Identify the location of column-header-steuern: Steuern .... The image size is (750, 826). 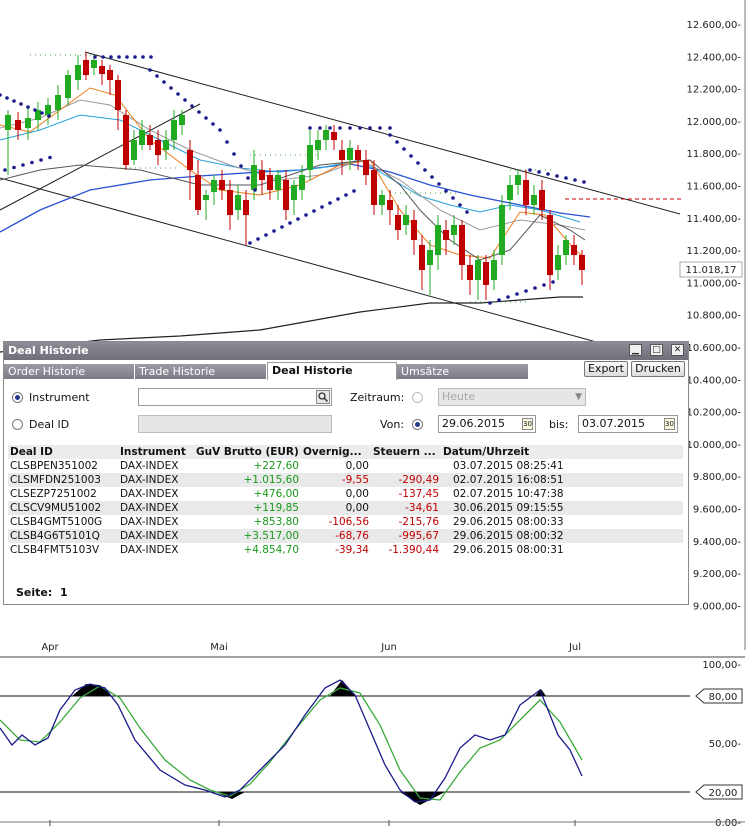
(406, 452).